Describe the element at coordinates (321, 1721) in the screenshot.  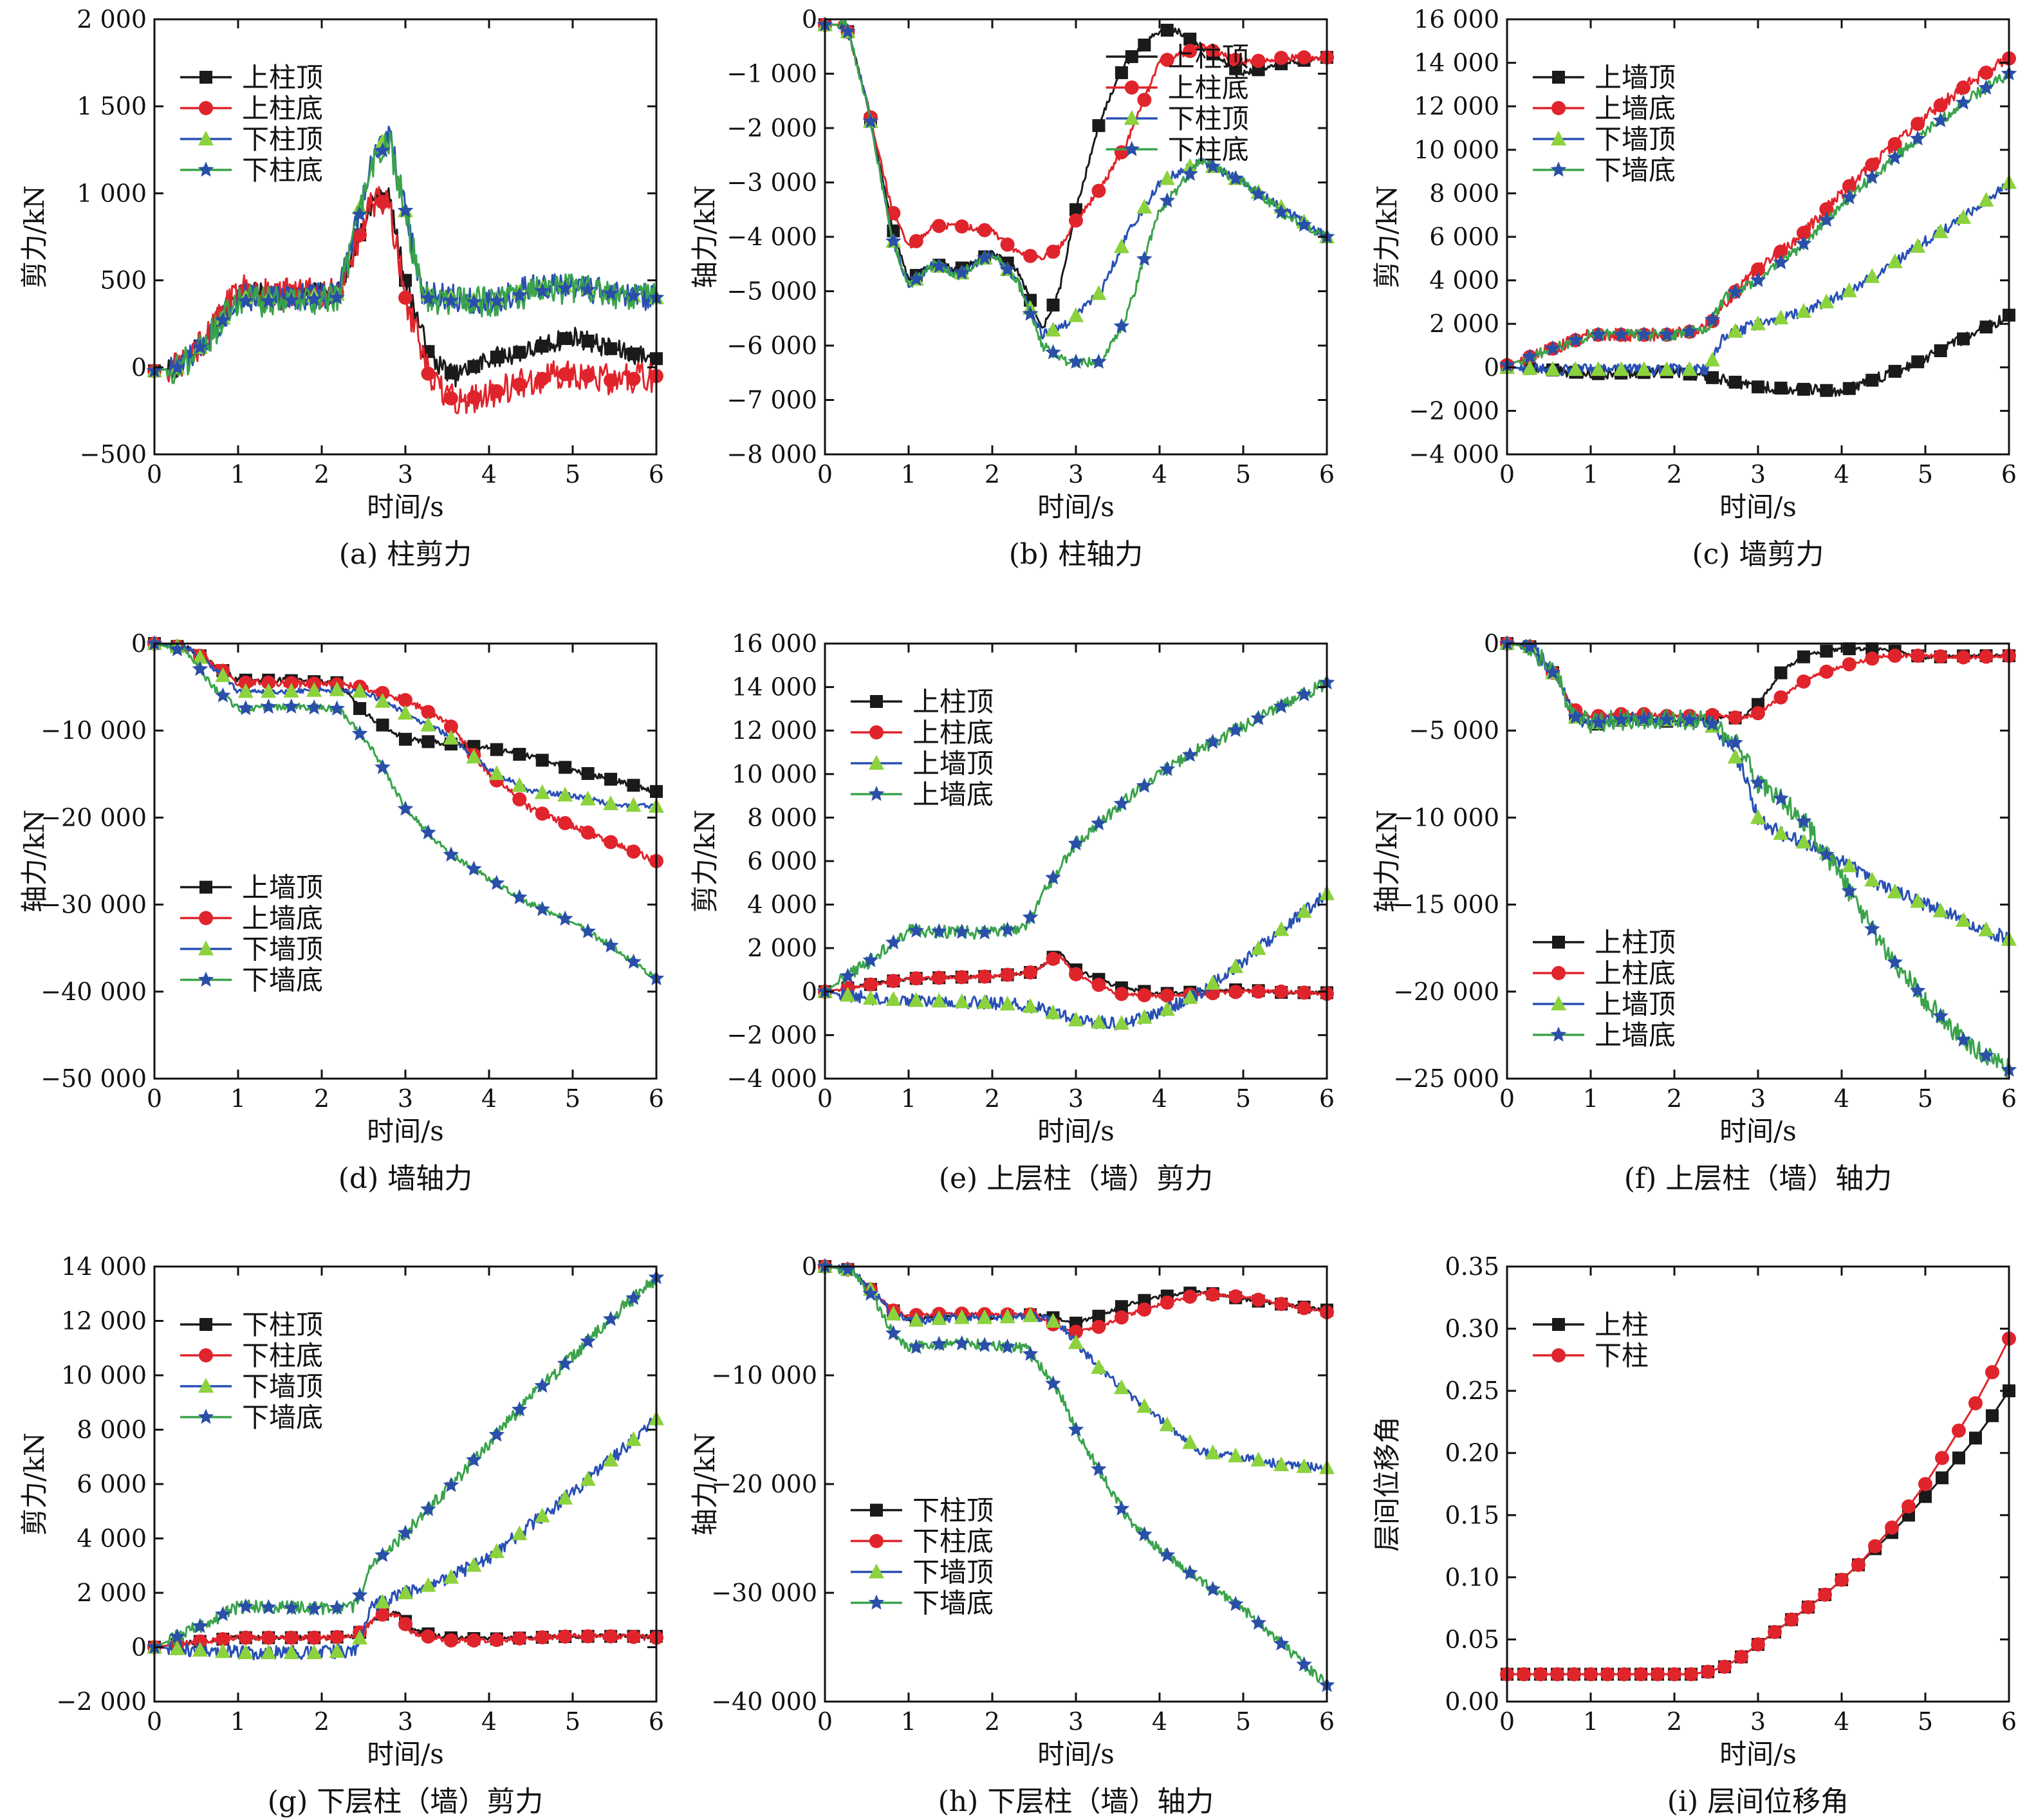
I see `x-tick-label: 2` at that location.